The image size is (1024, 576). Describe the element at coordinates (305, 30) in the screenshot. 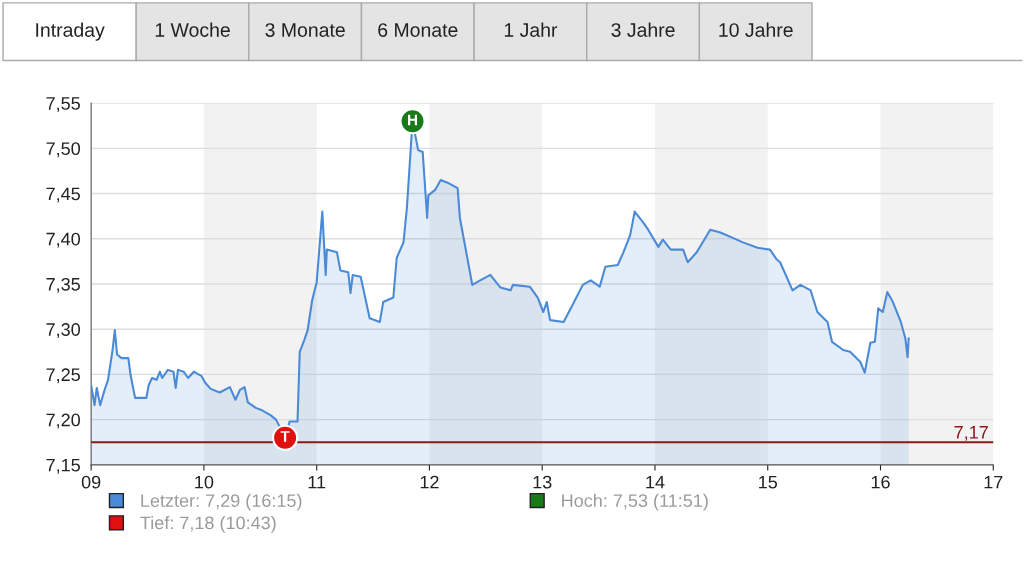

I see `text: 3 Monate` at that location.